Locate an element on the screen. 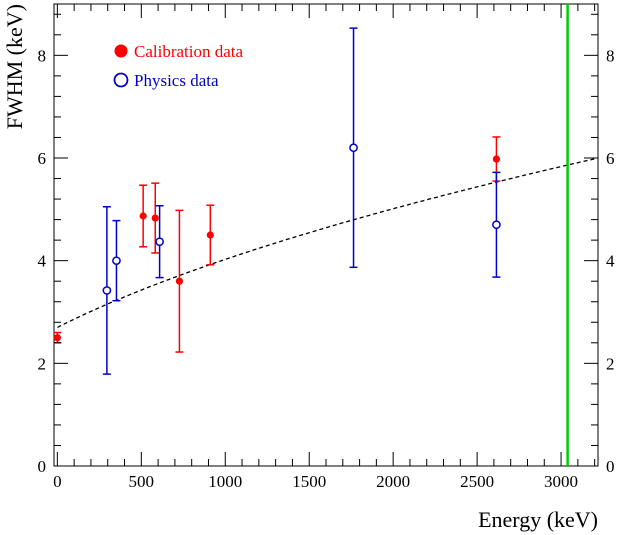  x-tick-label: 500 is located at coordinates (142, 481).